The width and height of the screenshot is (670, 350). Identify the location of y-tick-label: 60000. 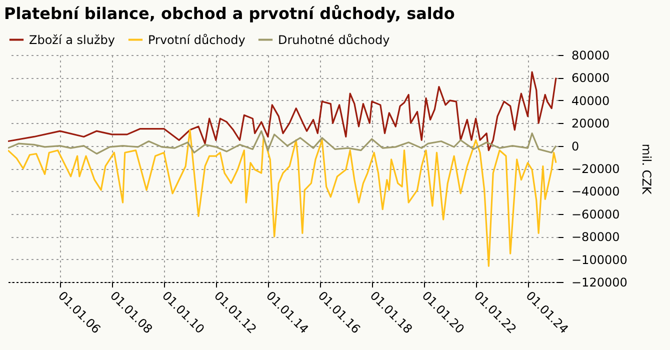
(591, 78).